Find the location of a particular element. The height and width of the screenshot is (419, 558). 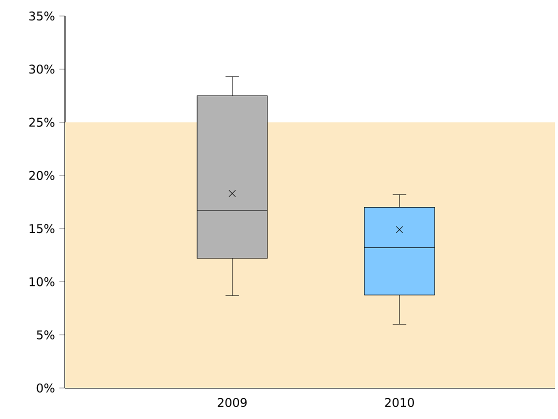

x-tick-label: 2010 is located at coordinates (399, 403).